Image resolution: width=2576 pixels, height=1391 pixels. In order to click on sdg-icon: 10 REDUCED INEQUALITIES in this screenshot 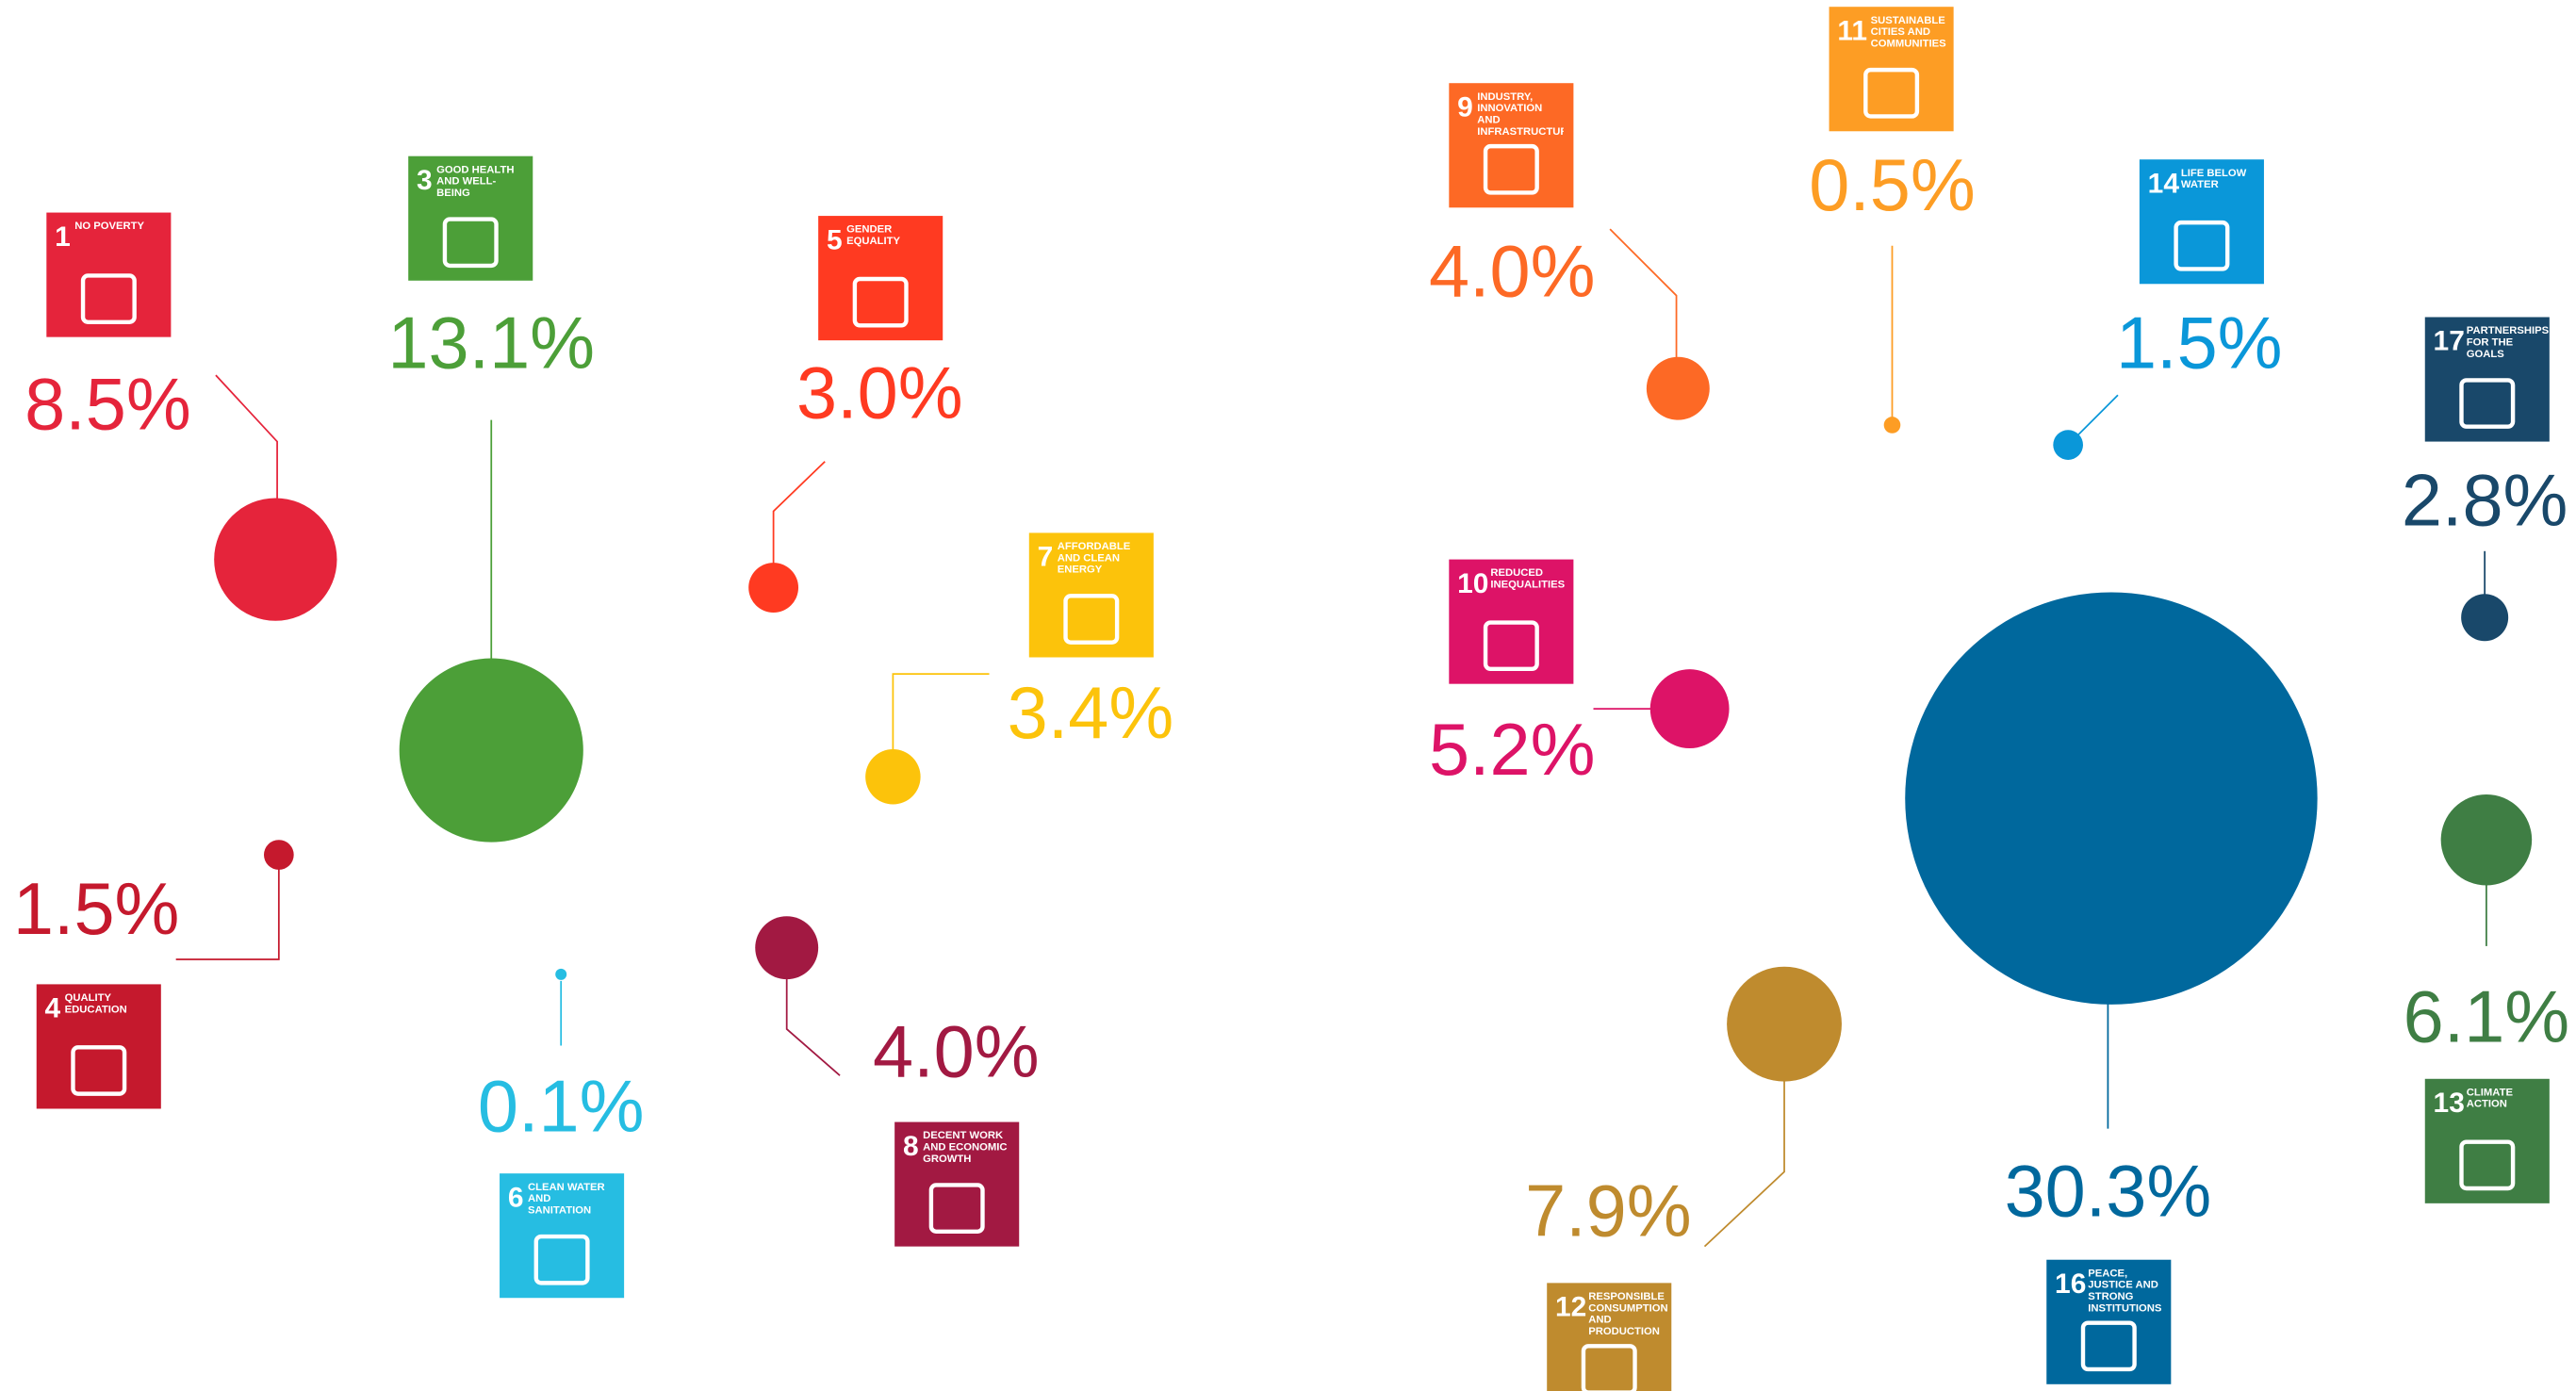, I will do `click(1511, 621)`.